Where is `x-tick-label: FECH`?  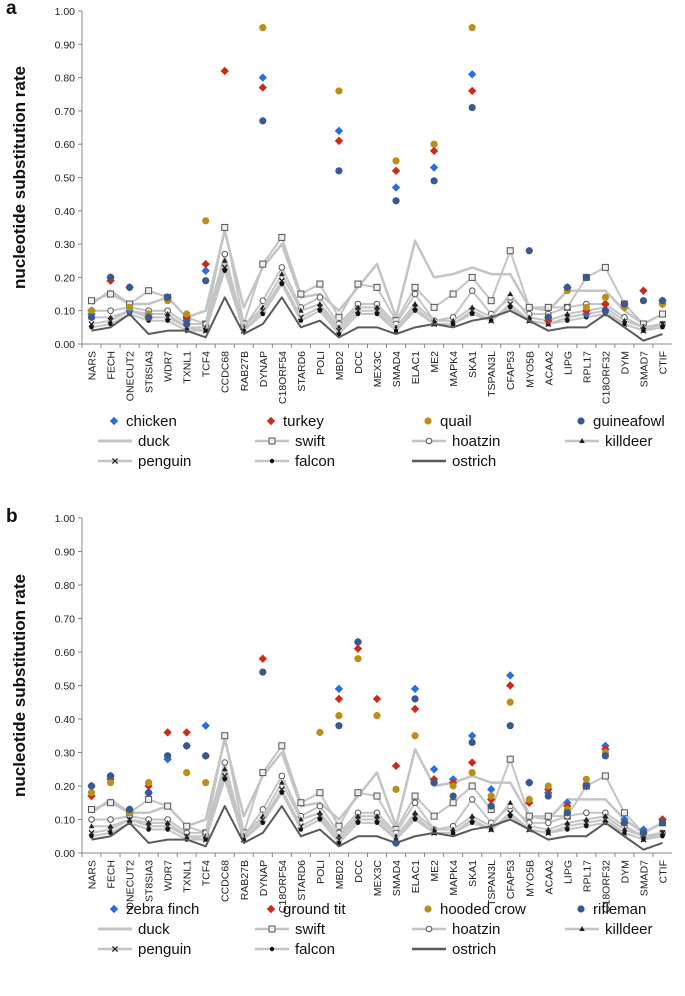
x-tick-label: FECH is located at coordinates (112, 874).